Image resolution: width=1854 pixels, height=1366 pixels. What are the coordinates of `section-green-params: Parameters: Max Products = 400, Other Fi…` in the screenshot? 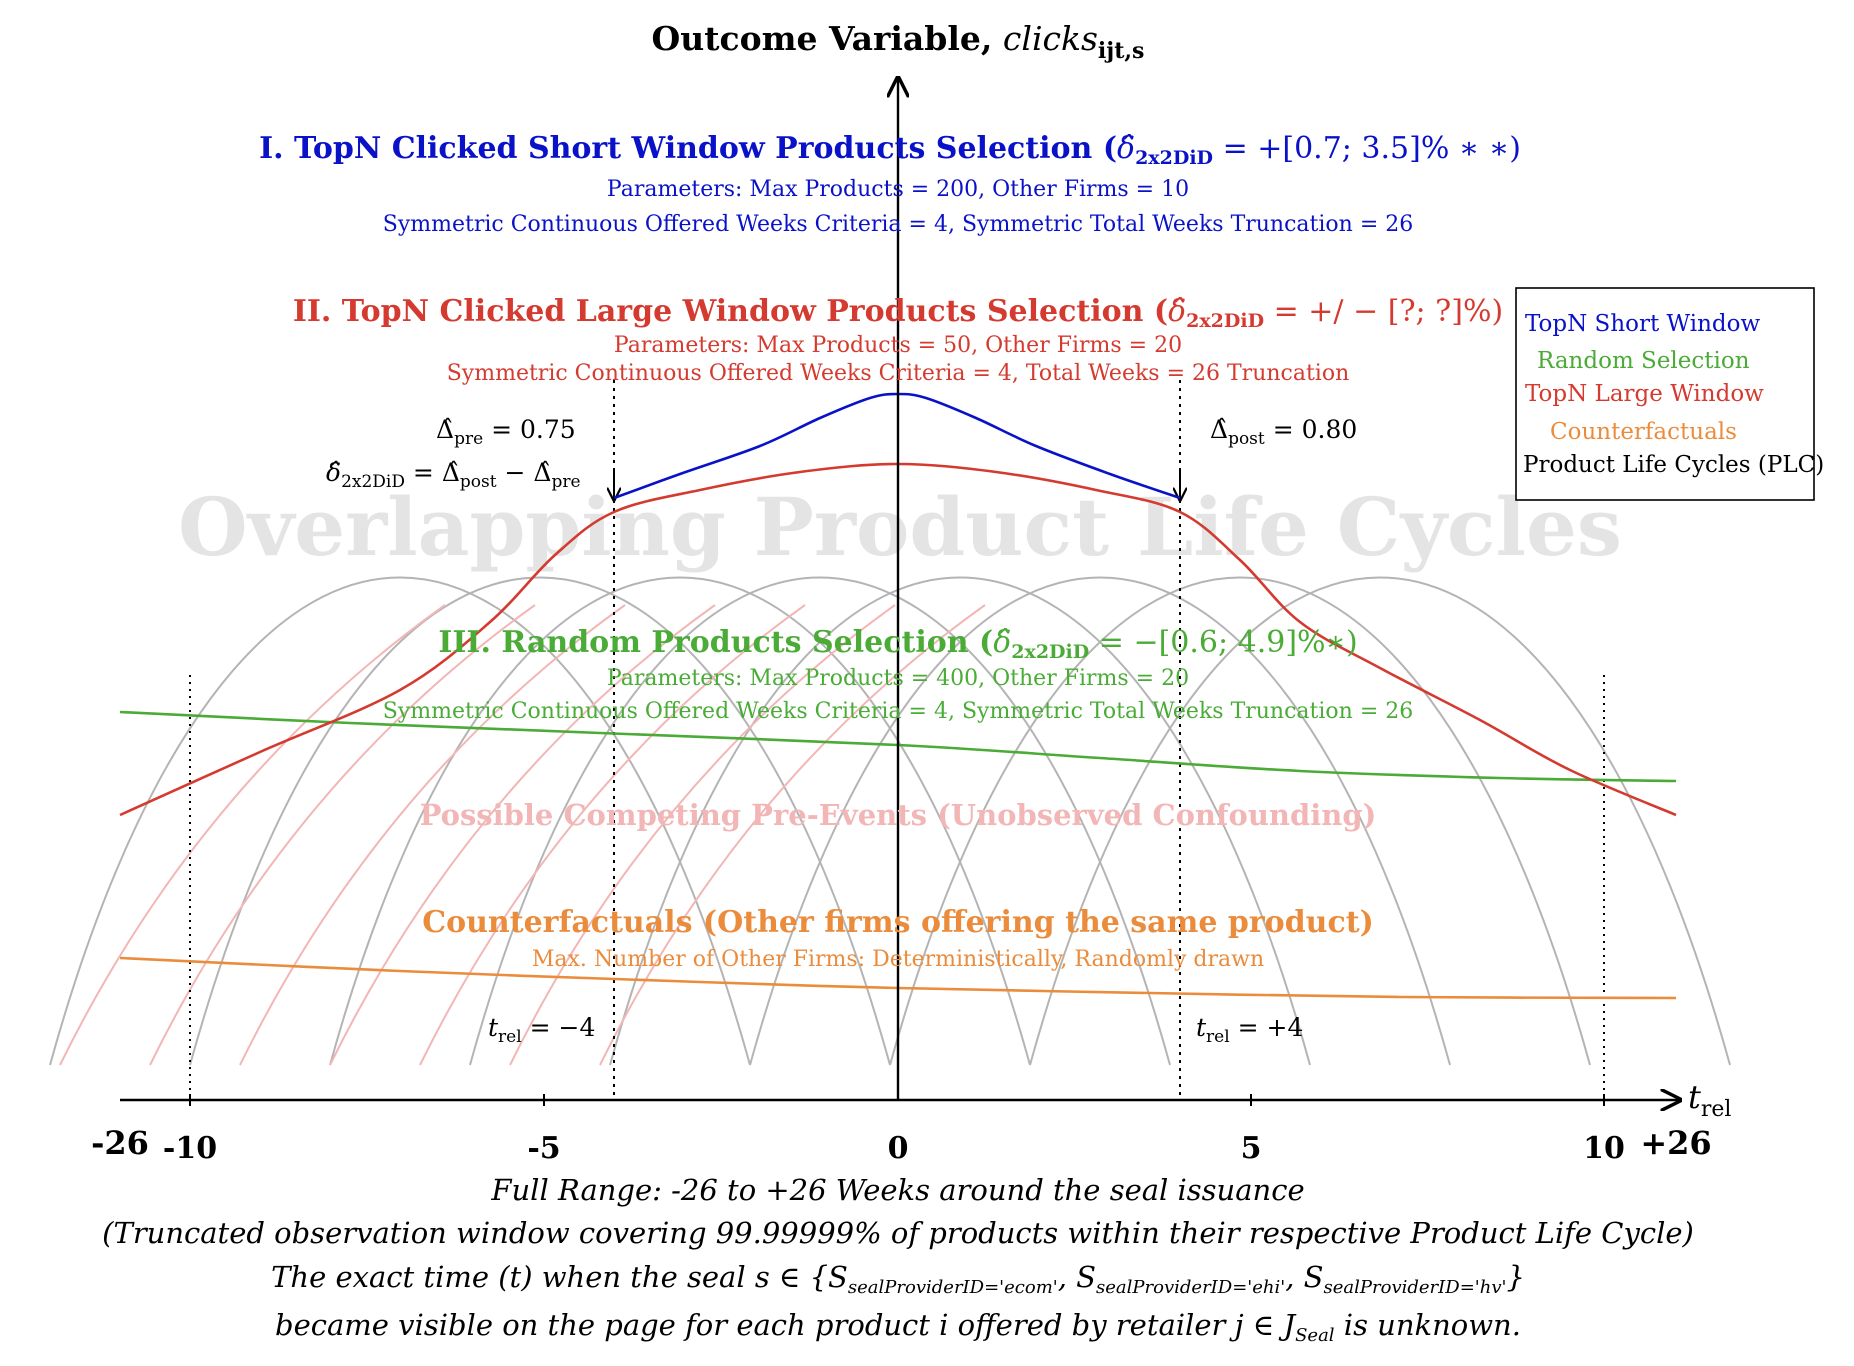 It's located at (898, 678).